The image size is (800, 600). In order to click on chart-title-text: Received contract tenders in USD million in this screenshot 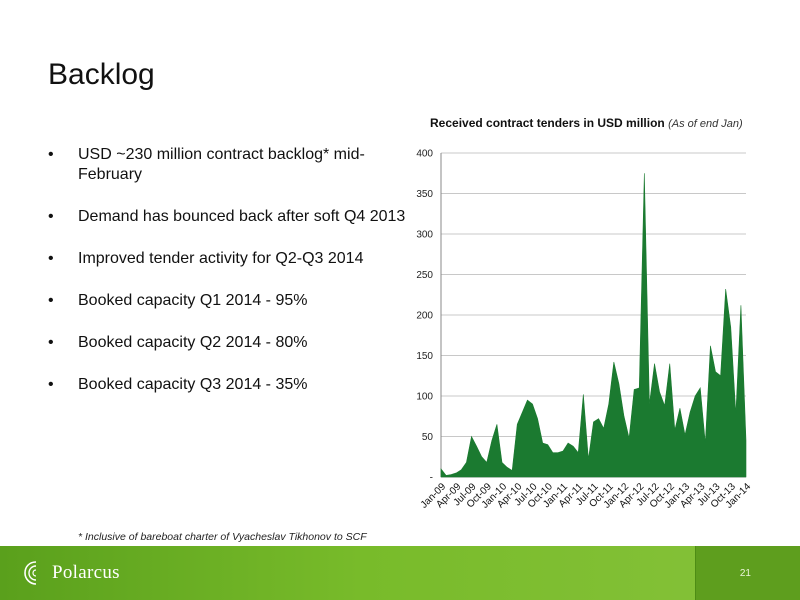, I will do `click(547, 123)`.